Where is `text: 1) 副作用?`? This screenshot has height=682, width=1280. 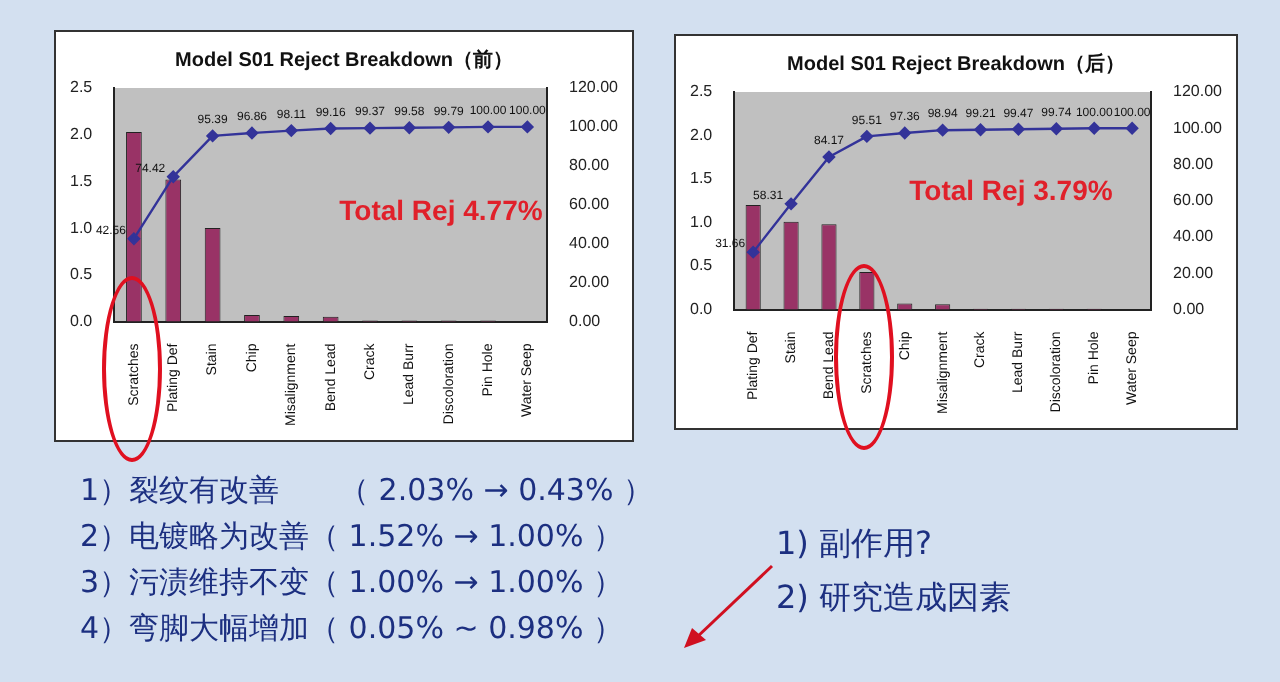 text: 1) 副作用? is located at coordinates (854, 545).